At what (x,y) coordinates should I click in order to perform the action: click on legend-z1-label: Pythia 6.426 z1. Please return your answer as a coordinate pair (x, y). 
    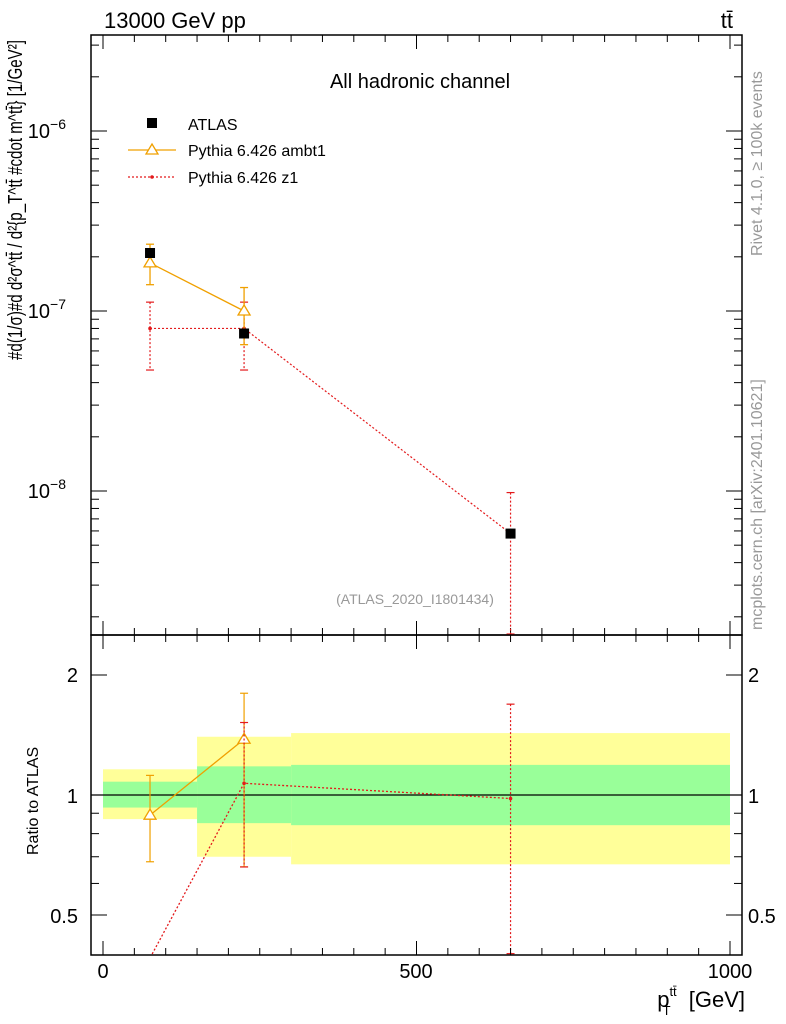
    Looking at the image, I should click on (243, 178).